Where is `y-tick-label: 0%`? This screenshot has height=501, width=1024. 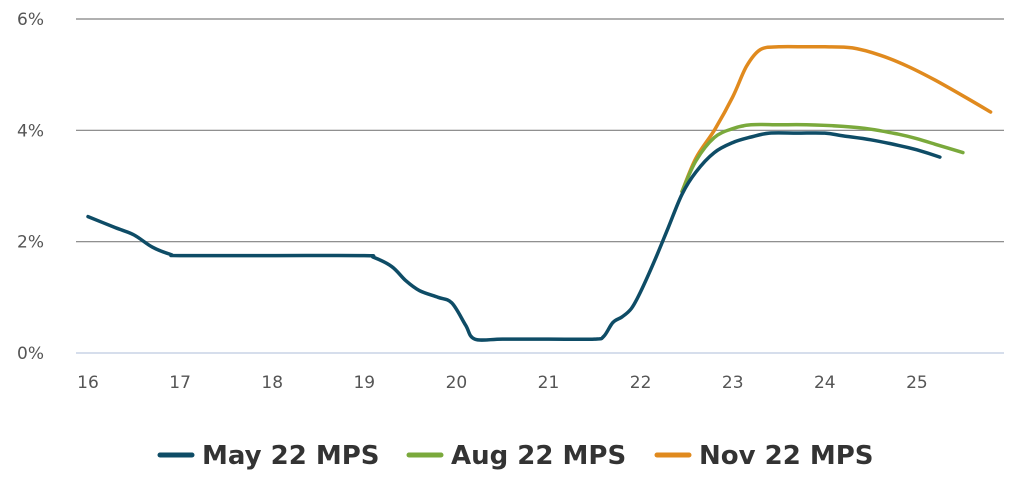
y-tick-label: 0% is located at coordinates (30, 354).